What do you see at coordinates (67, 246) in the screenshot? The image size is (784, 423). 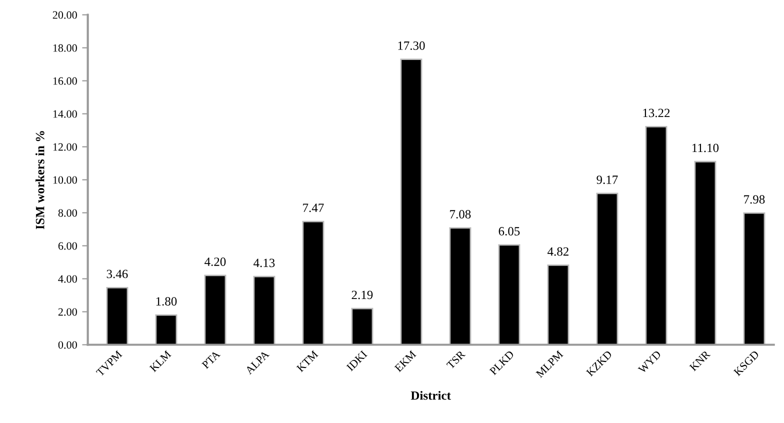 I see `y-tick-label: 6.00` at bounding box center [67, 246].